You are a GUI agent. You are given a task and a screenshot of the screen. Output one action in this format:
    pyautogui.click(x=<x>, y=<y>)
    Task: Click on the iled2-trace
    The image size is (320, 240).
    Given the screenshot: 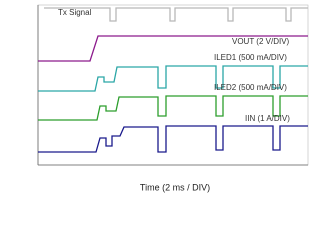 What is the action you would take?
    pyautogui.click(x=173, y=108)
    